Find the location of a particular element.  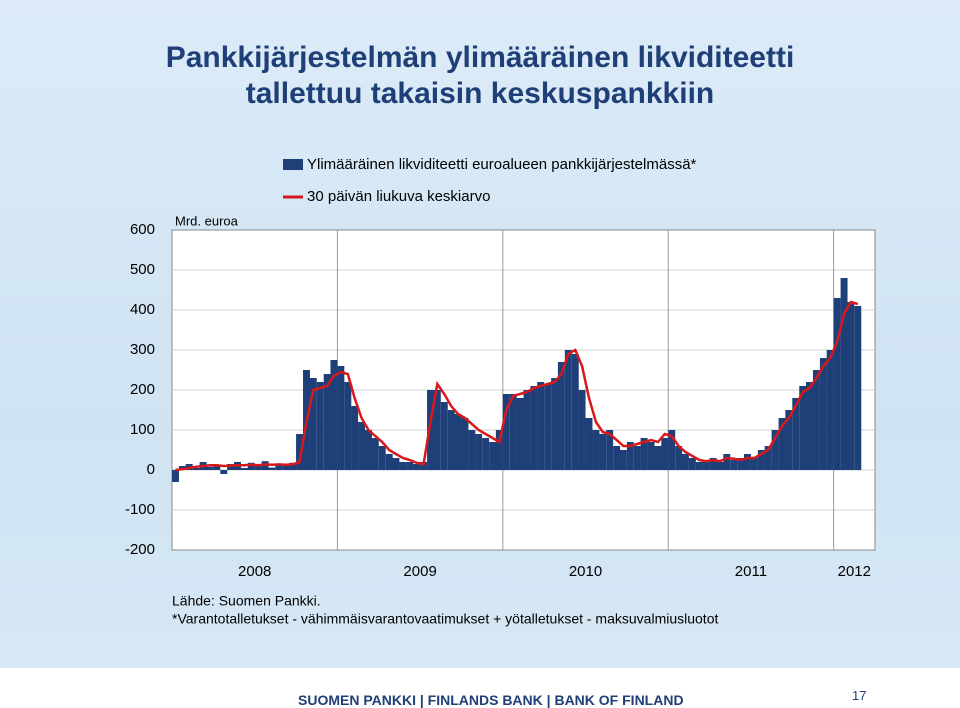

y-tick-label: 300 is located at coordinates (142, 349).